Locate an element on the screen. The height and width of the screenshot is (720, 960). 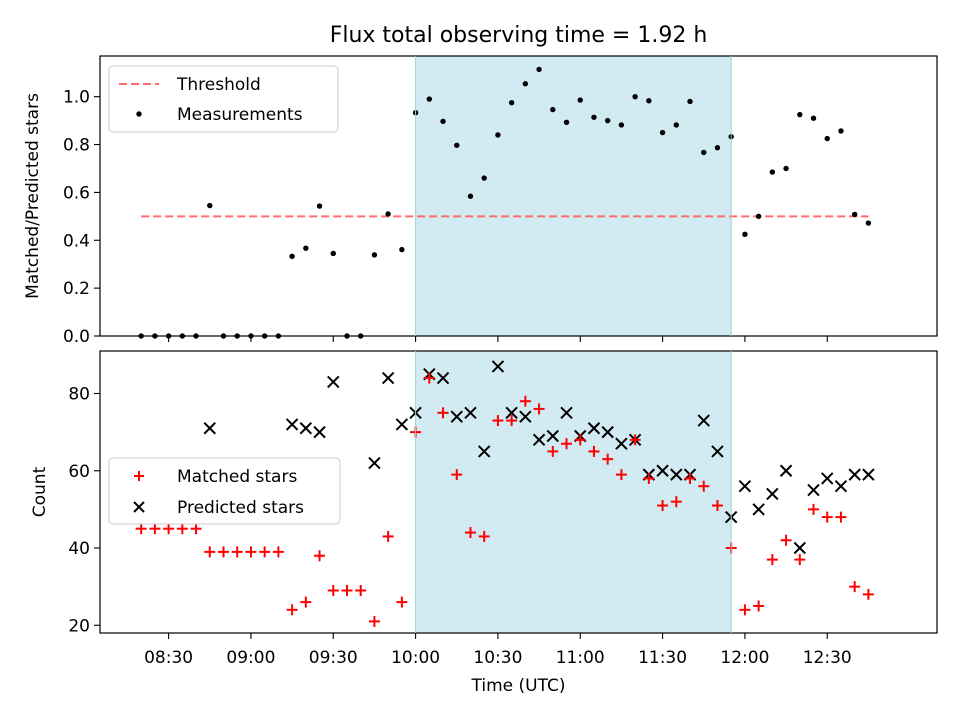
y-tick-label: 80 is located at coordinates (79, 394).